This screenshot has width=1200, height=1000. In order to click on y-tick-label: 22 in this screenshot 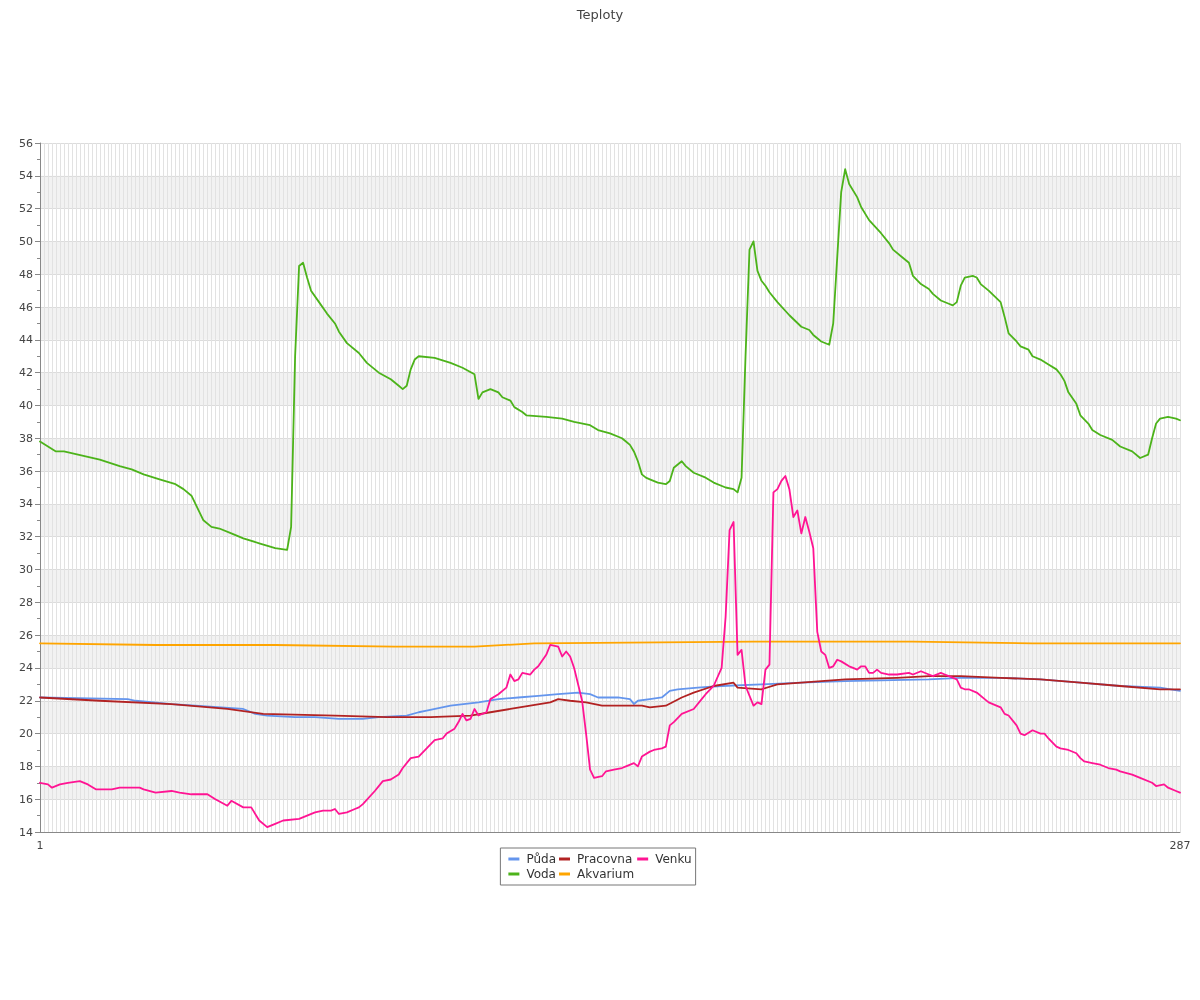, I will do `click(26, 701)`.